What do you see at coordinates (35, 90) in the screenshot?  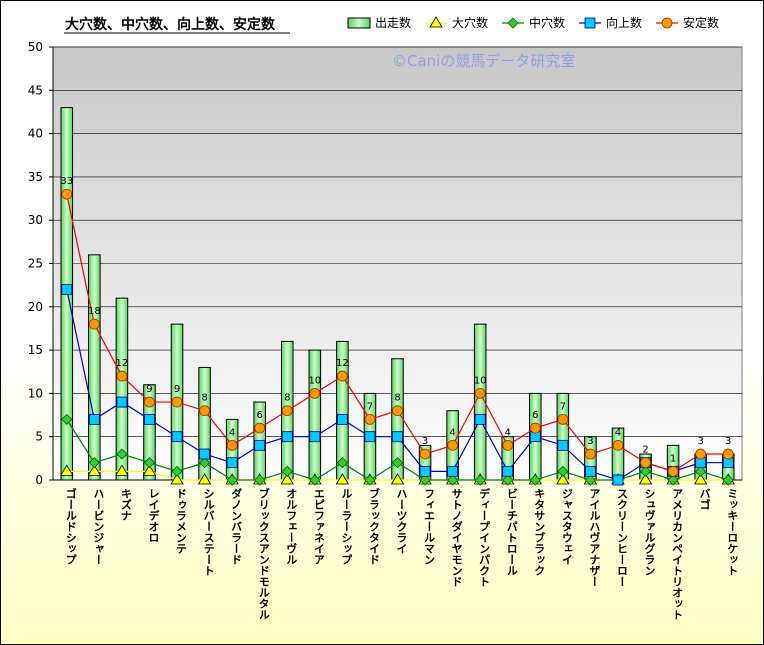 I see `y-tick-label: 45` at bounding box center [35, 90].